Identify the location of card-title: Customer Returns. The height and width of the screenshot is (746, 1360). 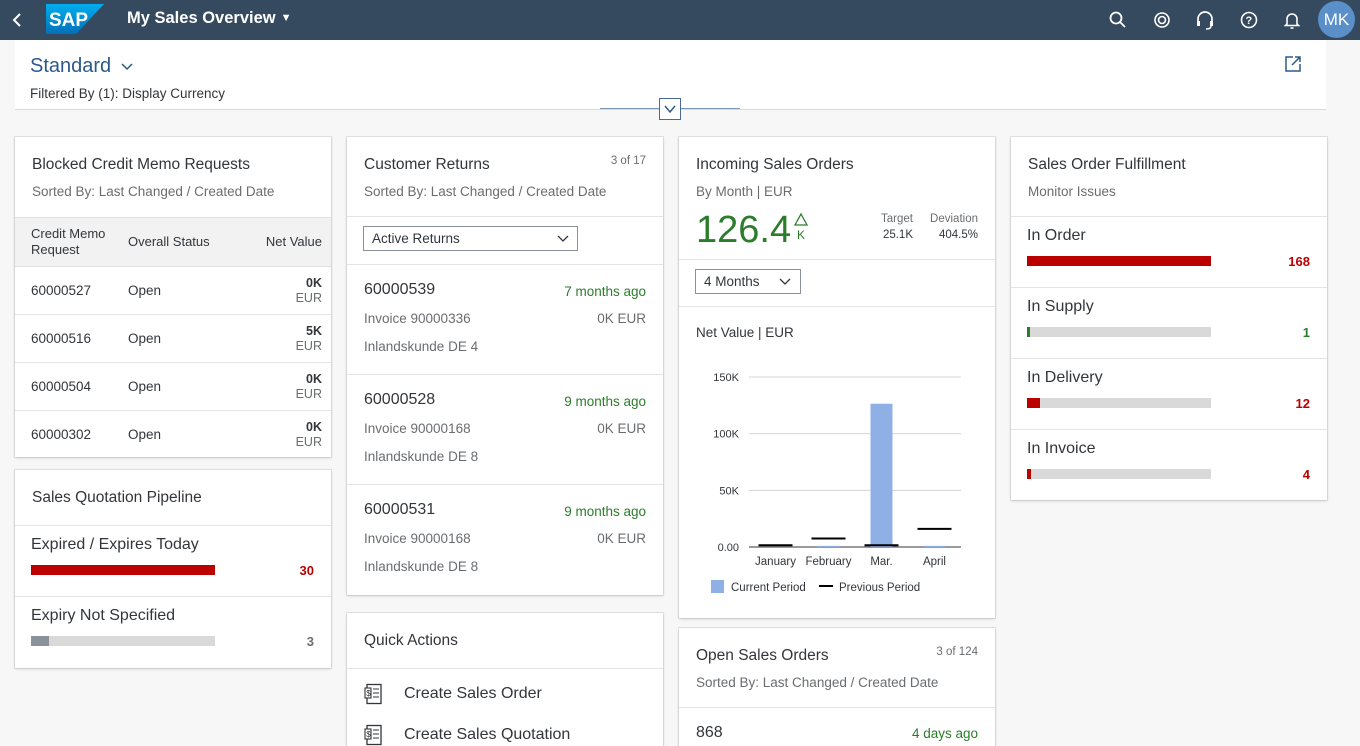
(427, 164).